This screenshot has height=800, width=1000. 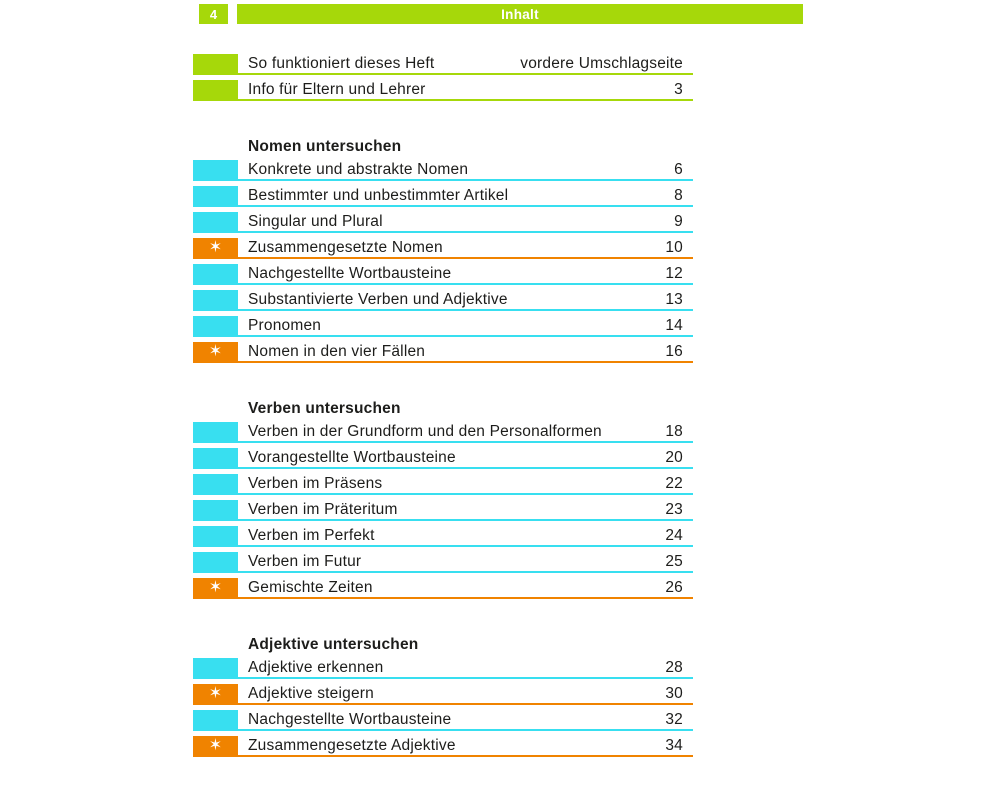 I want to click on row-label: Zusammengesetzte Adjektive, so click(x=352, y=745).